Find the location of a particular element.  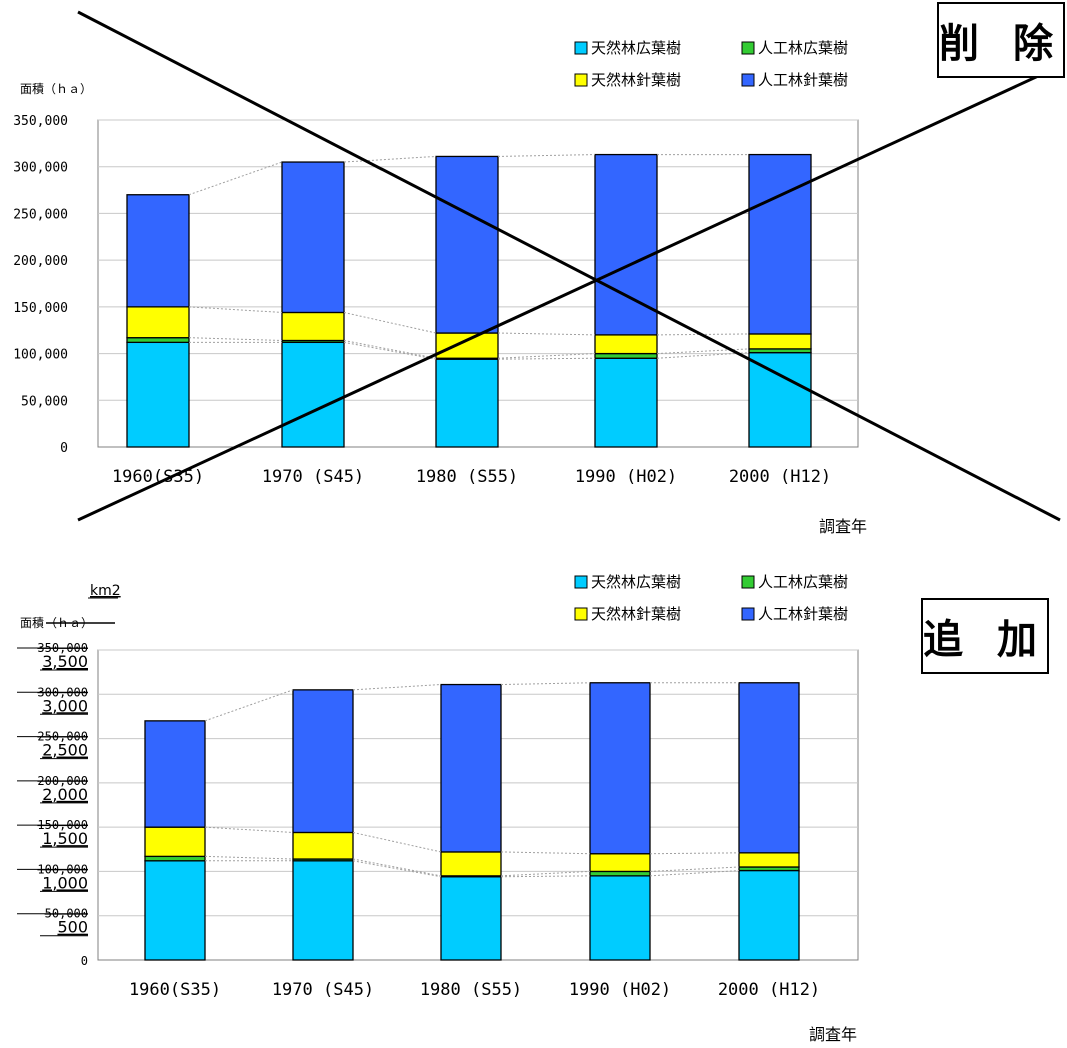

y-axis-unit: km2 is located at coordinates (105, 591).